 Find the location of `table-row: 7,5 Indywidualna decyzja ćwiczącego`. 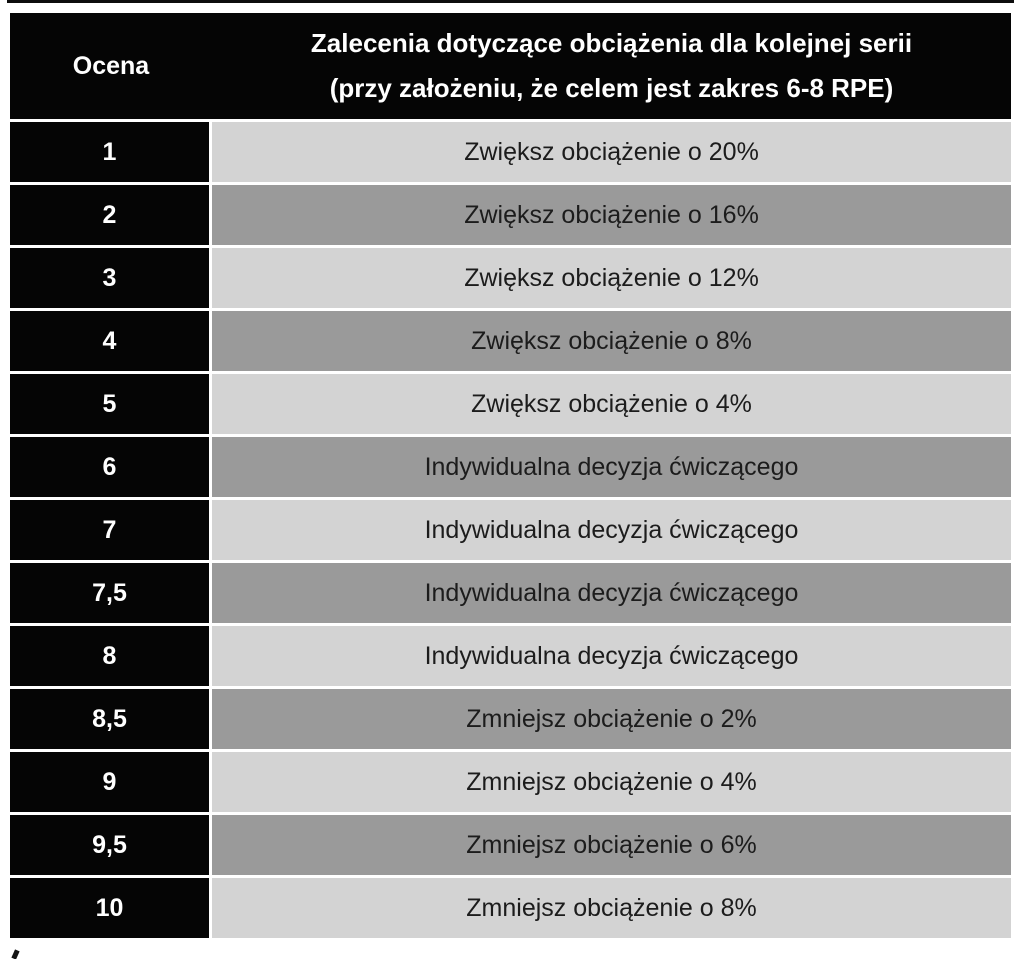

table-row: 7,5 Indywidualna decyzja ćwiczącego is located at coordinates (510, 593).